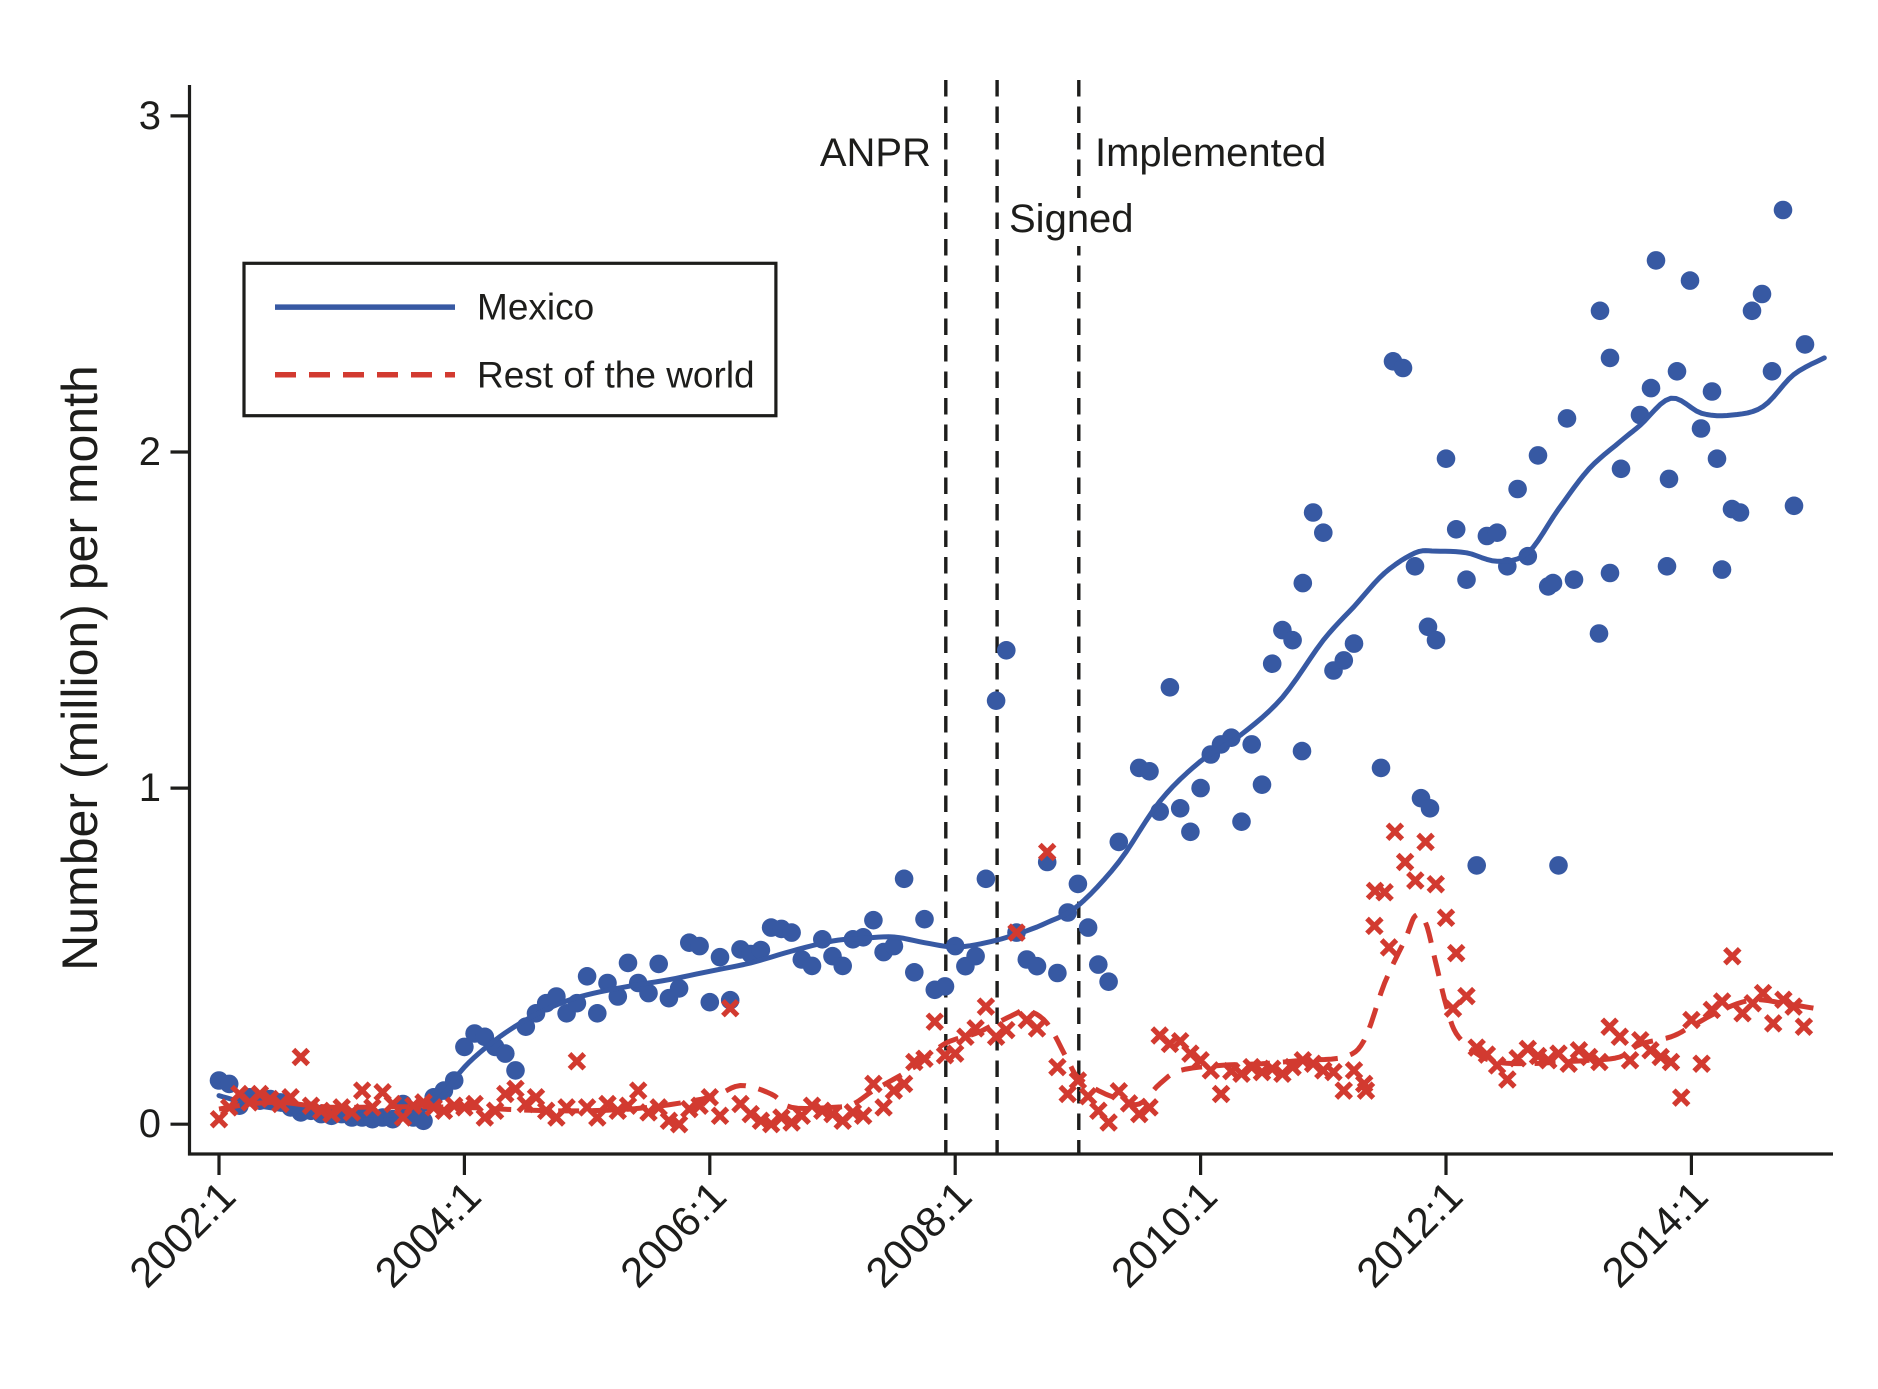 The width and height of the screenshot is (1878, 1389). I want to click on svg-text: 0, so click(150, 1124).